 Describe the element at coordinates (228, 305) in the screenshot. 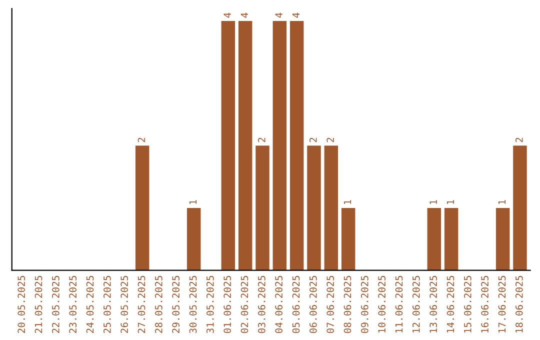

I see `x-tick-label: 01.06.2025` at that location.